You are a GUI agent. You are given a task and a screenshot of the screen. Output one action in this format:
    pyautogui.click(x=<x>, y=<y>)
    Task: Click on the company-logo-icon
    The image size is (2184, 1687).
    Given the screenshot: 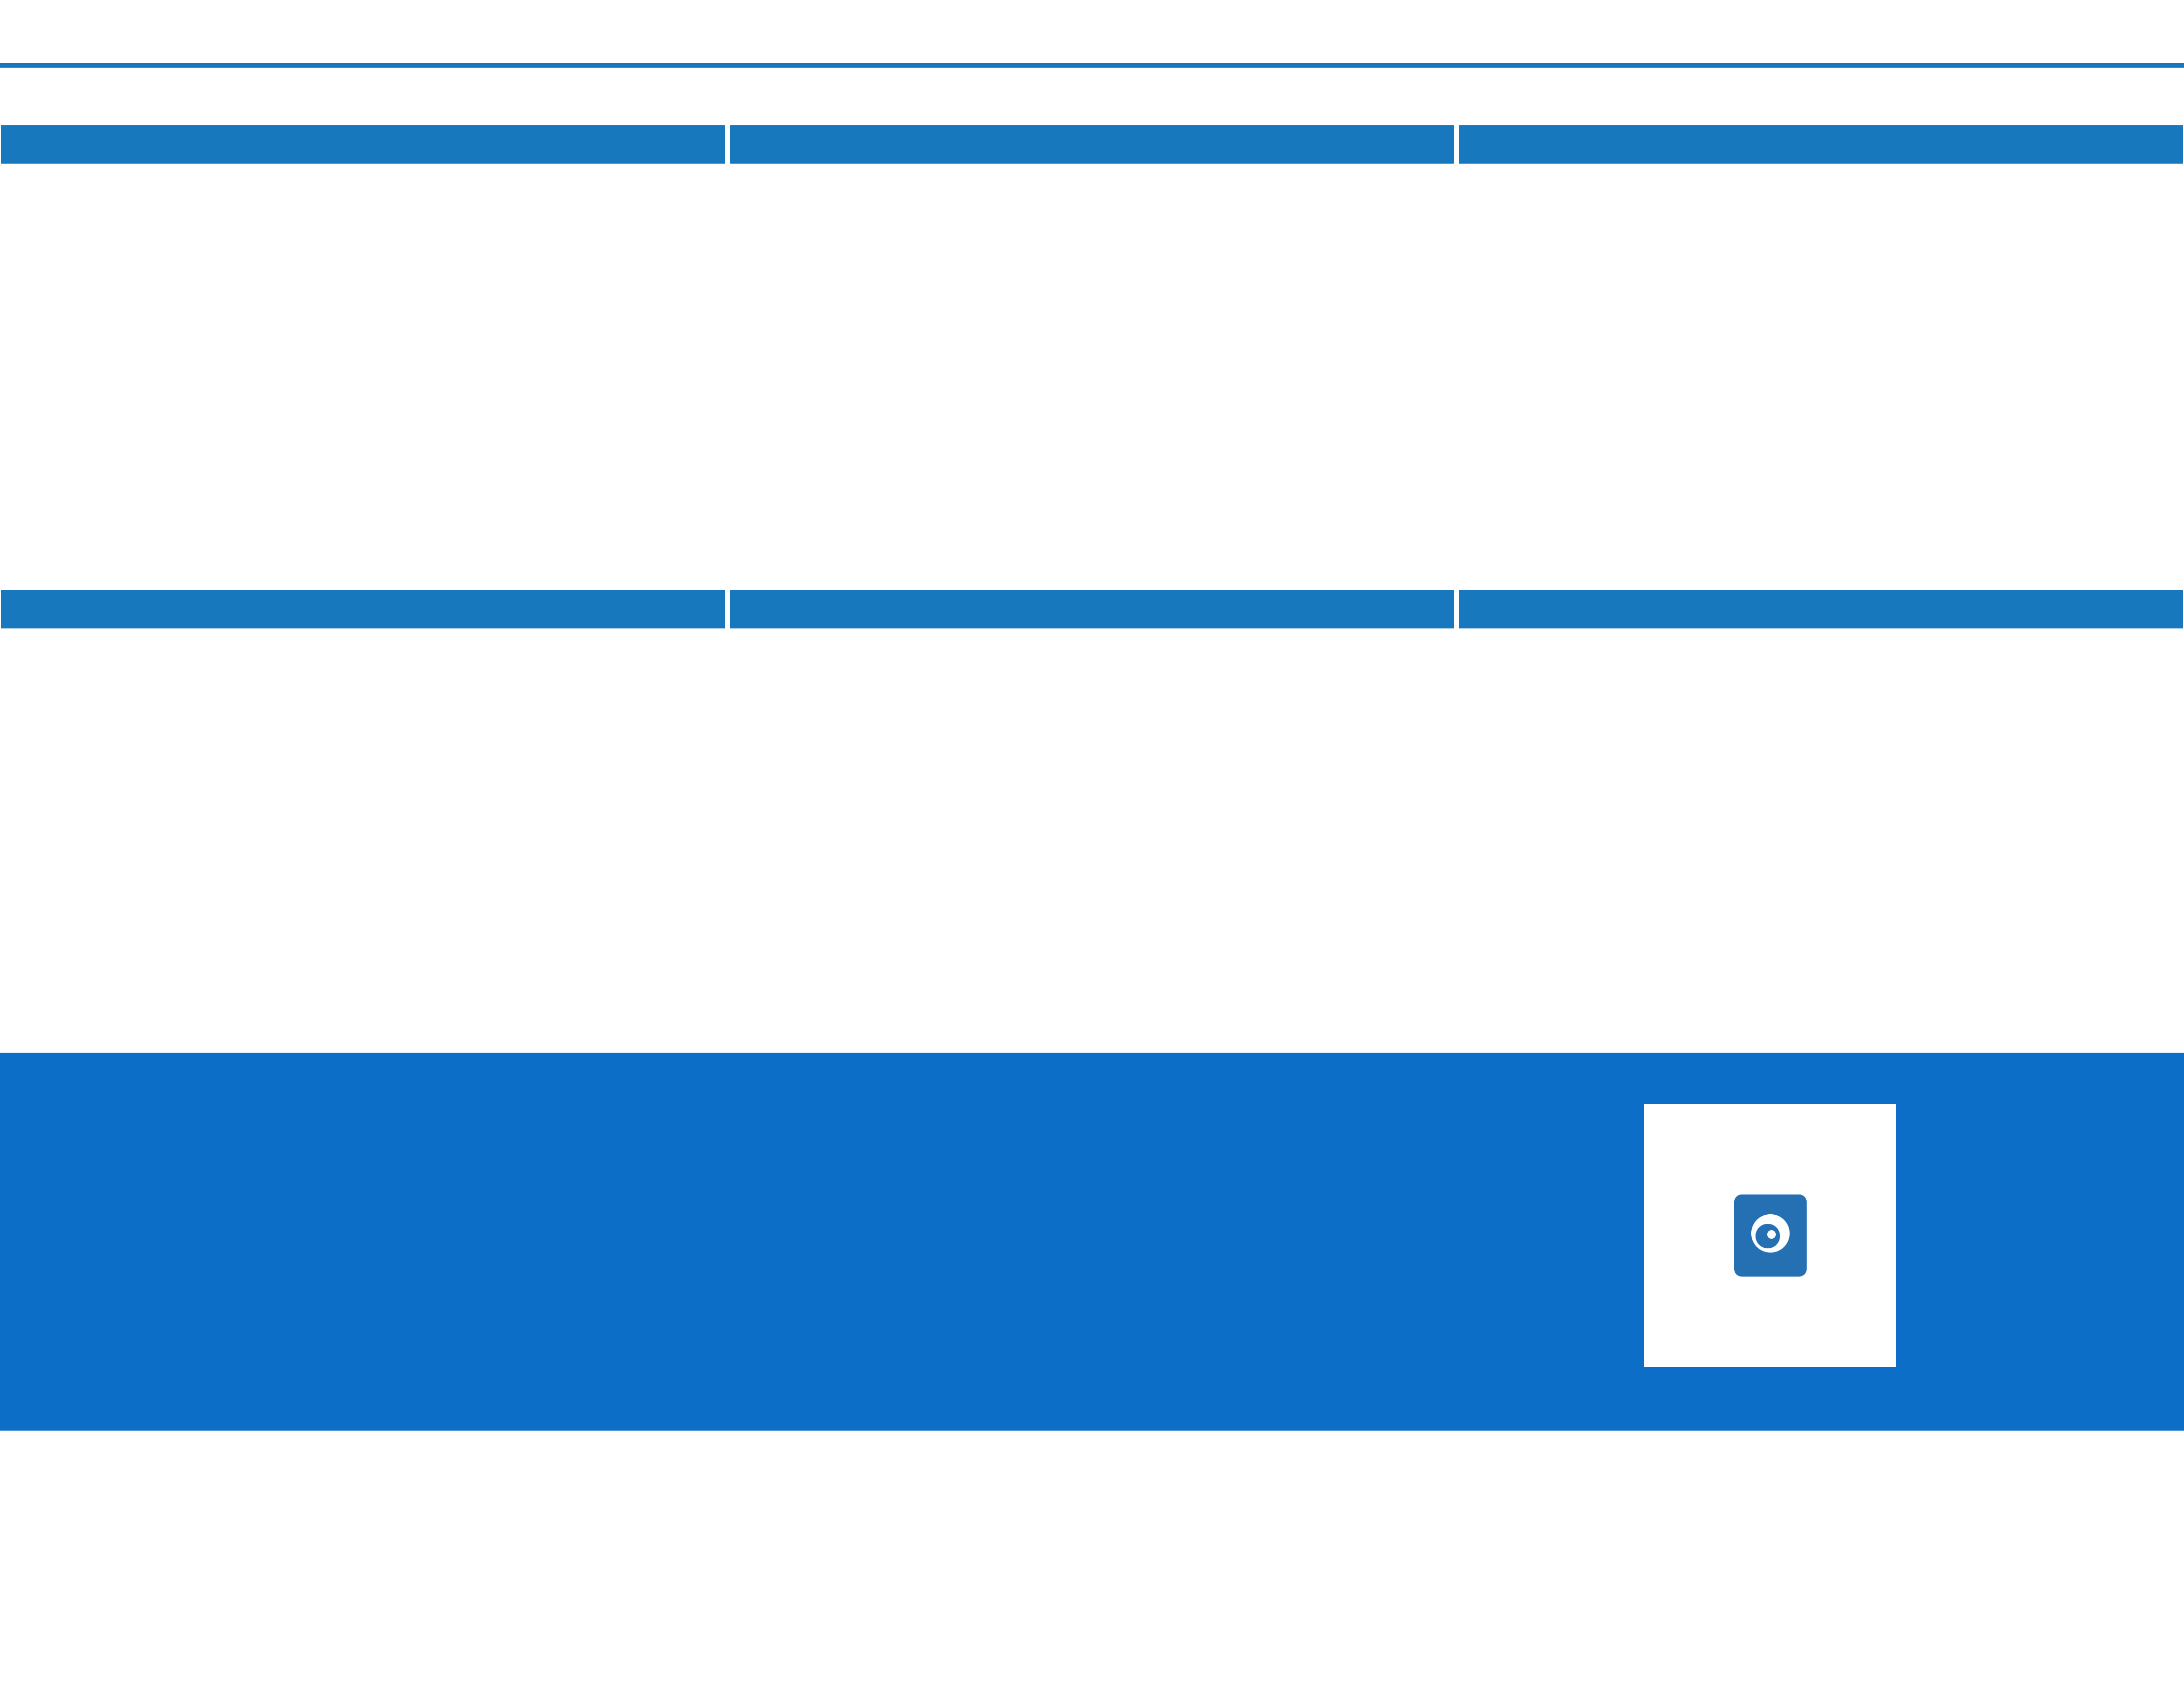 What is the action you would take?
    pyautogui.click(x=1770, y=1234)
    